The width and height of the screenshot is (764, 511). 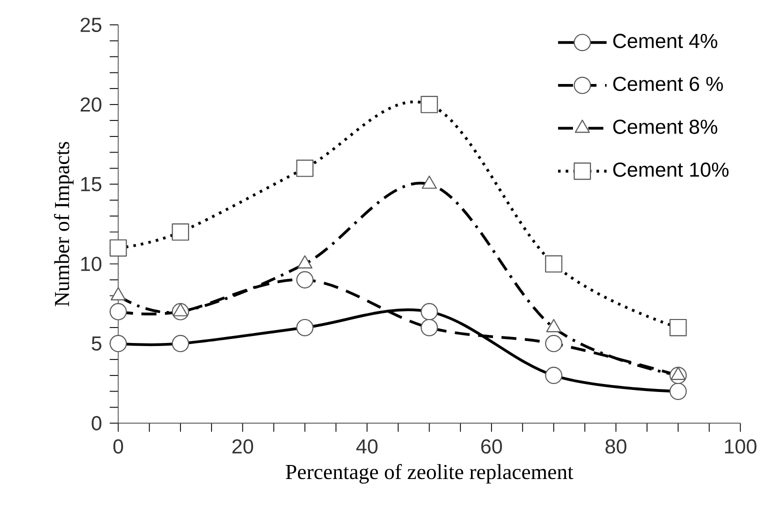 I want to click on x-tick-label: 100, so click(x=740, y=446).